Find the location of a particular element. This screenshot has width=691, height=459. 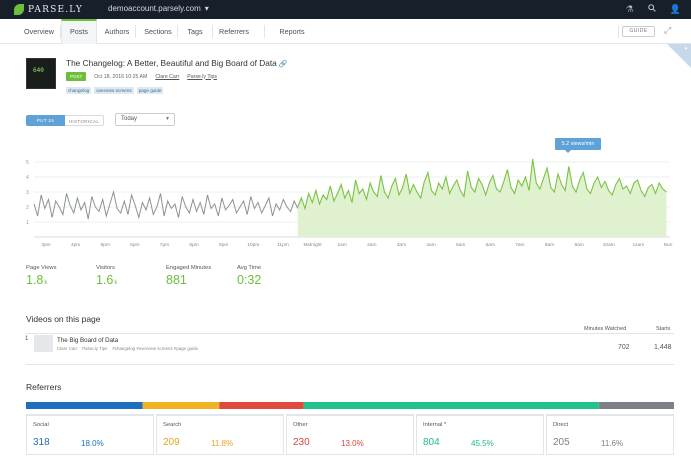

referrer-percent: 11.6% is located at coordinates (612, 443).